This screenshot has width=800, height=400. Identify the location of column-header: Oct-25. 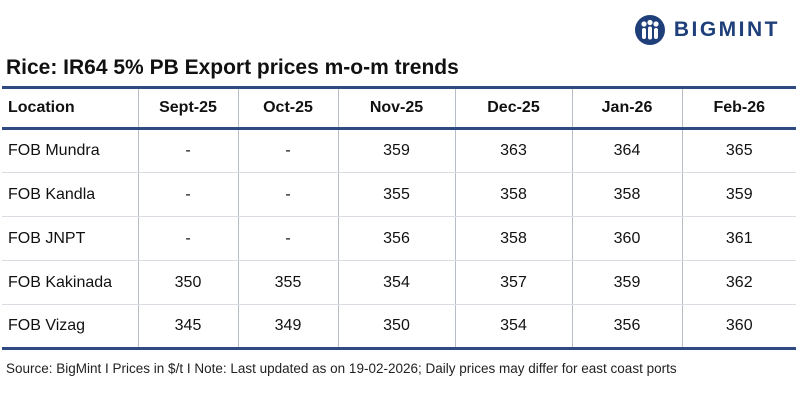
(288, 108).